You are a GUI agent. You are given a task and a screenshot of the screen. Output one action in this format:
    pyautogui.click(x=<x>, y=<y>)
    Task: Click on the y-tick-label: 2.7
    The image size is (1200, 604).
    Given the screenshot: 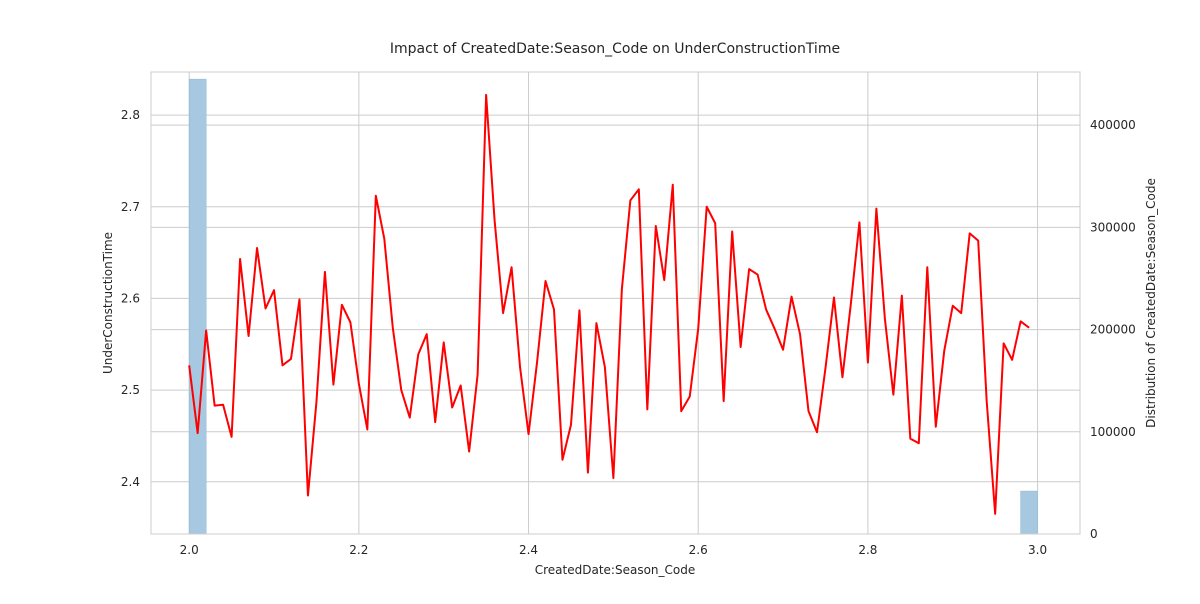 What is the action you would take?
    pyautogui.click(x=130, y=207)
    